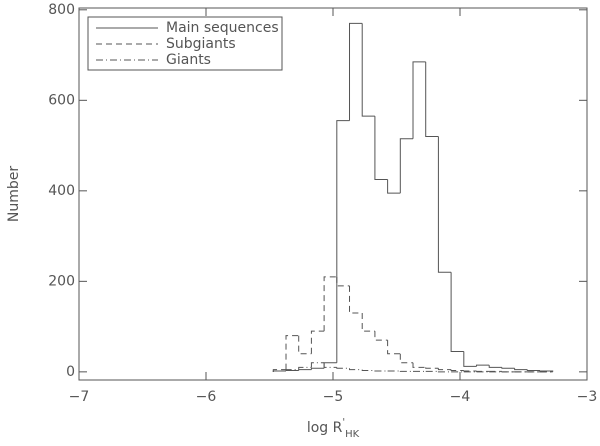  I want to click on x-tick-label: −5, so click(333, 397).